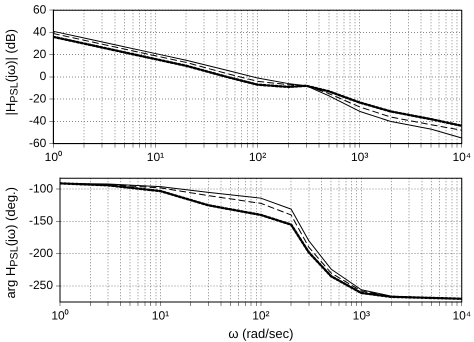 The width and height of the screenshot is (474, 342). Describe the element at coordinates (38, 143) in the screenshot. I see `y-tick-label: -60` at that location.